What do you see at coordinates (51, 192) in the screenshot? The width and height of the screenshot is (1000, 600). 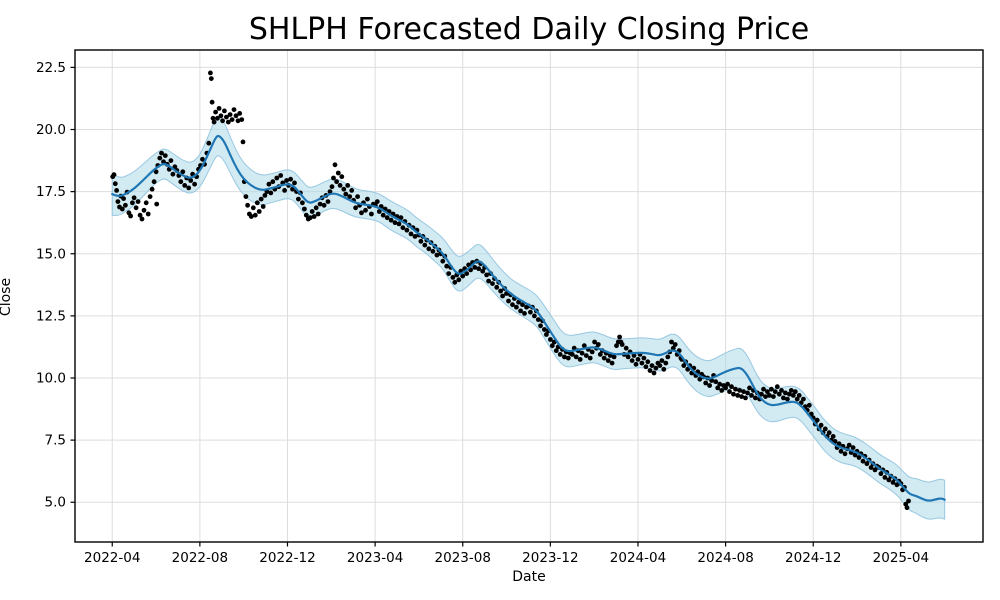 I see `y-tick-label: 17.5` at bounding box center [51, 192].